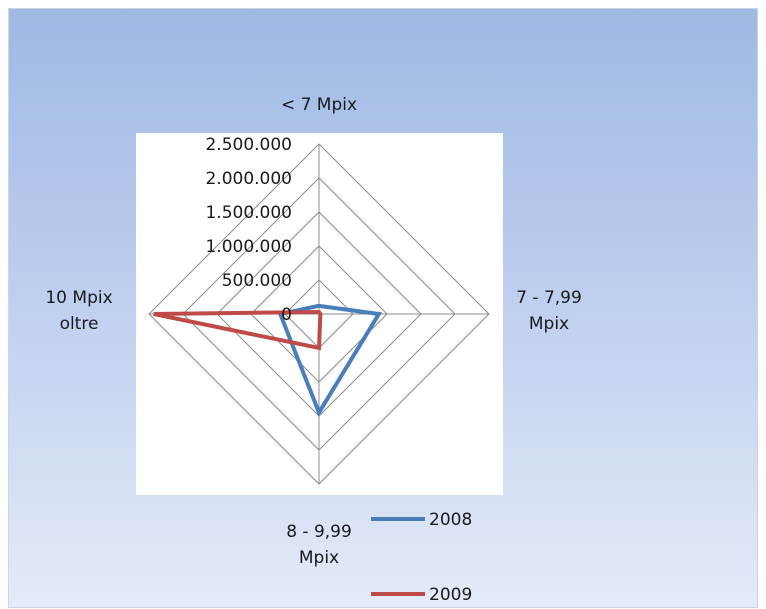 The height and width of the screenshot is (609, 766). What do you see at coordinates (450, 595) in the screenshot?
I see `legend-label: 2009` at bounding box center [450, 595].